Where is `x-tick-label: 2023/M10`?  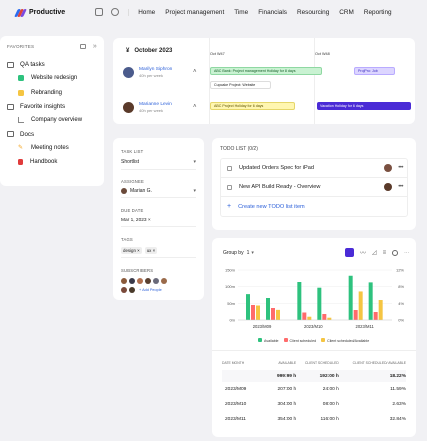 x-tick-label: 2023/M10 is located at coordinates (313, 326).